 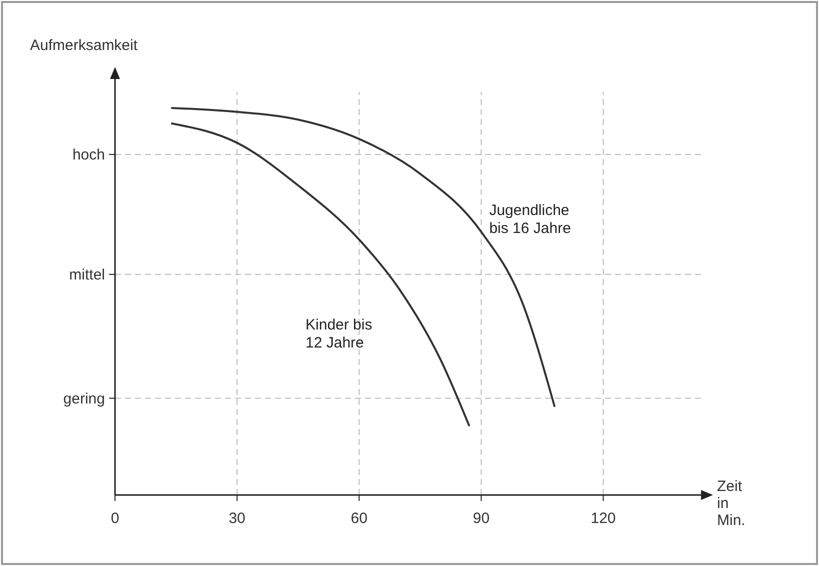 What do you see at coordinates (84, 399) in the screenshot?
I see `ref-line-label: gering` at bounding box center [84, 399].